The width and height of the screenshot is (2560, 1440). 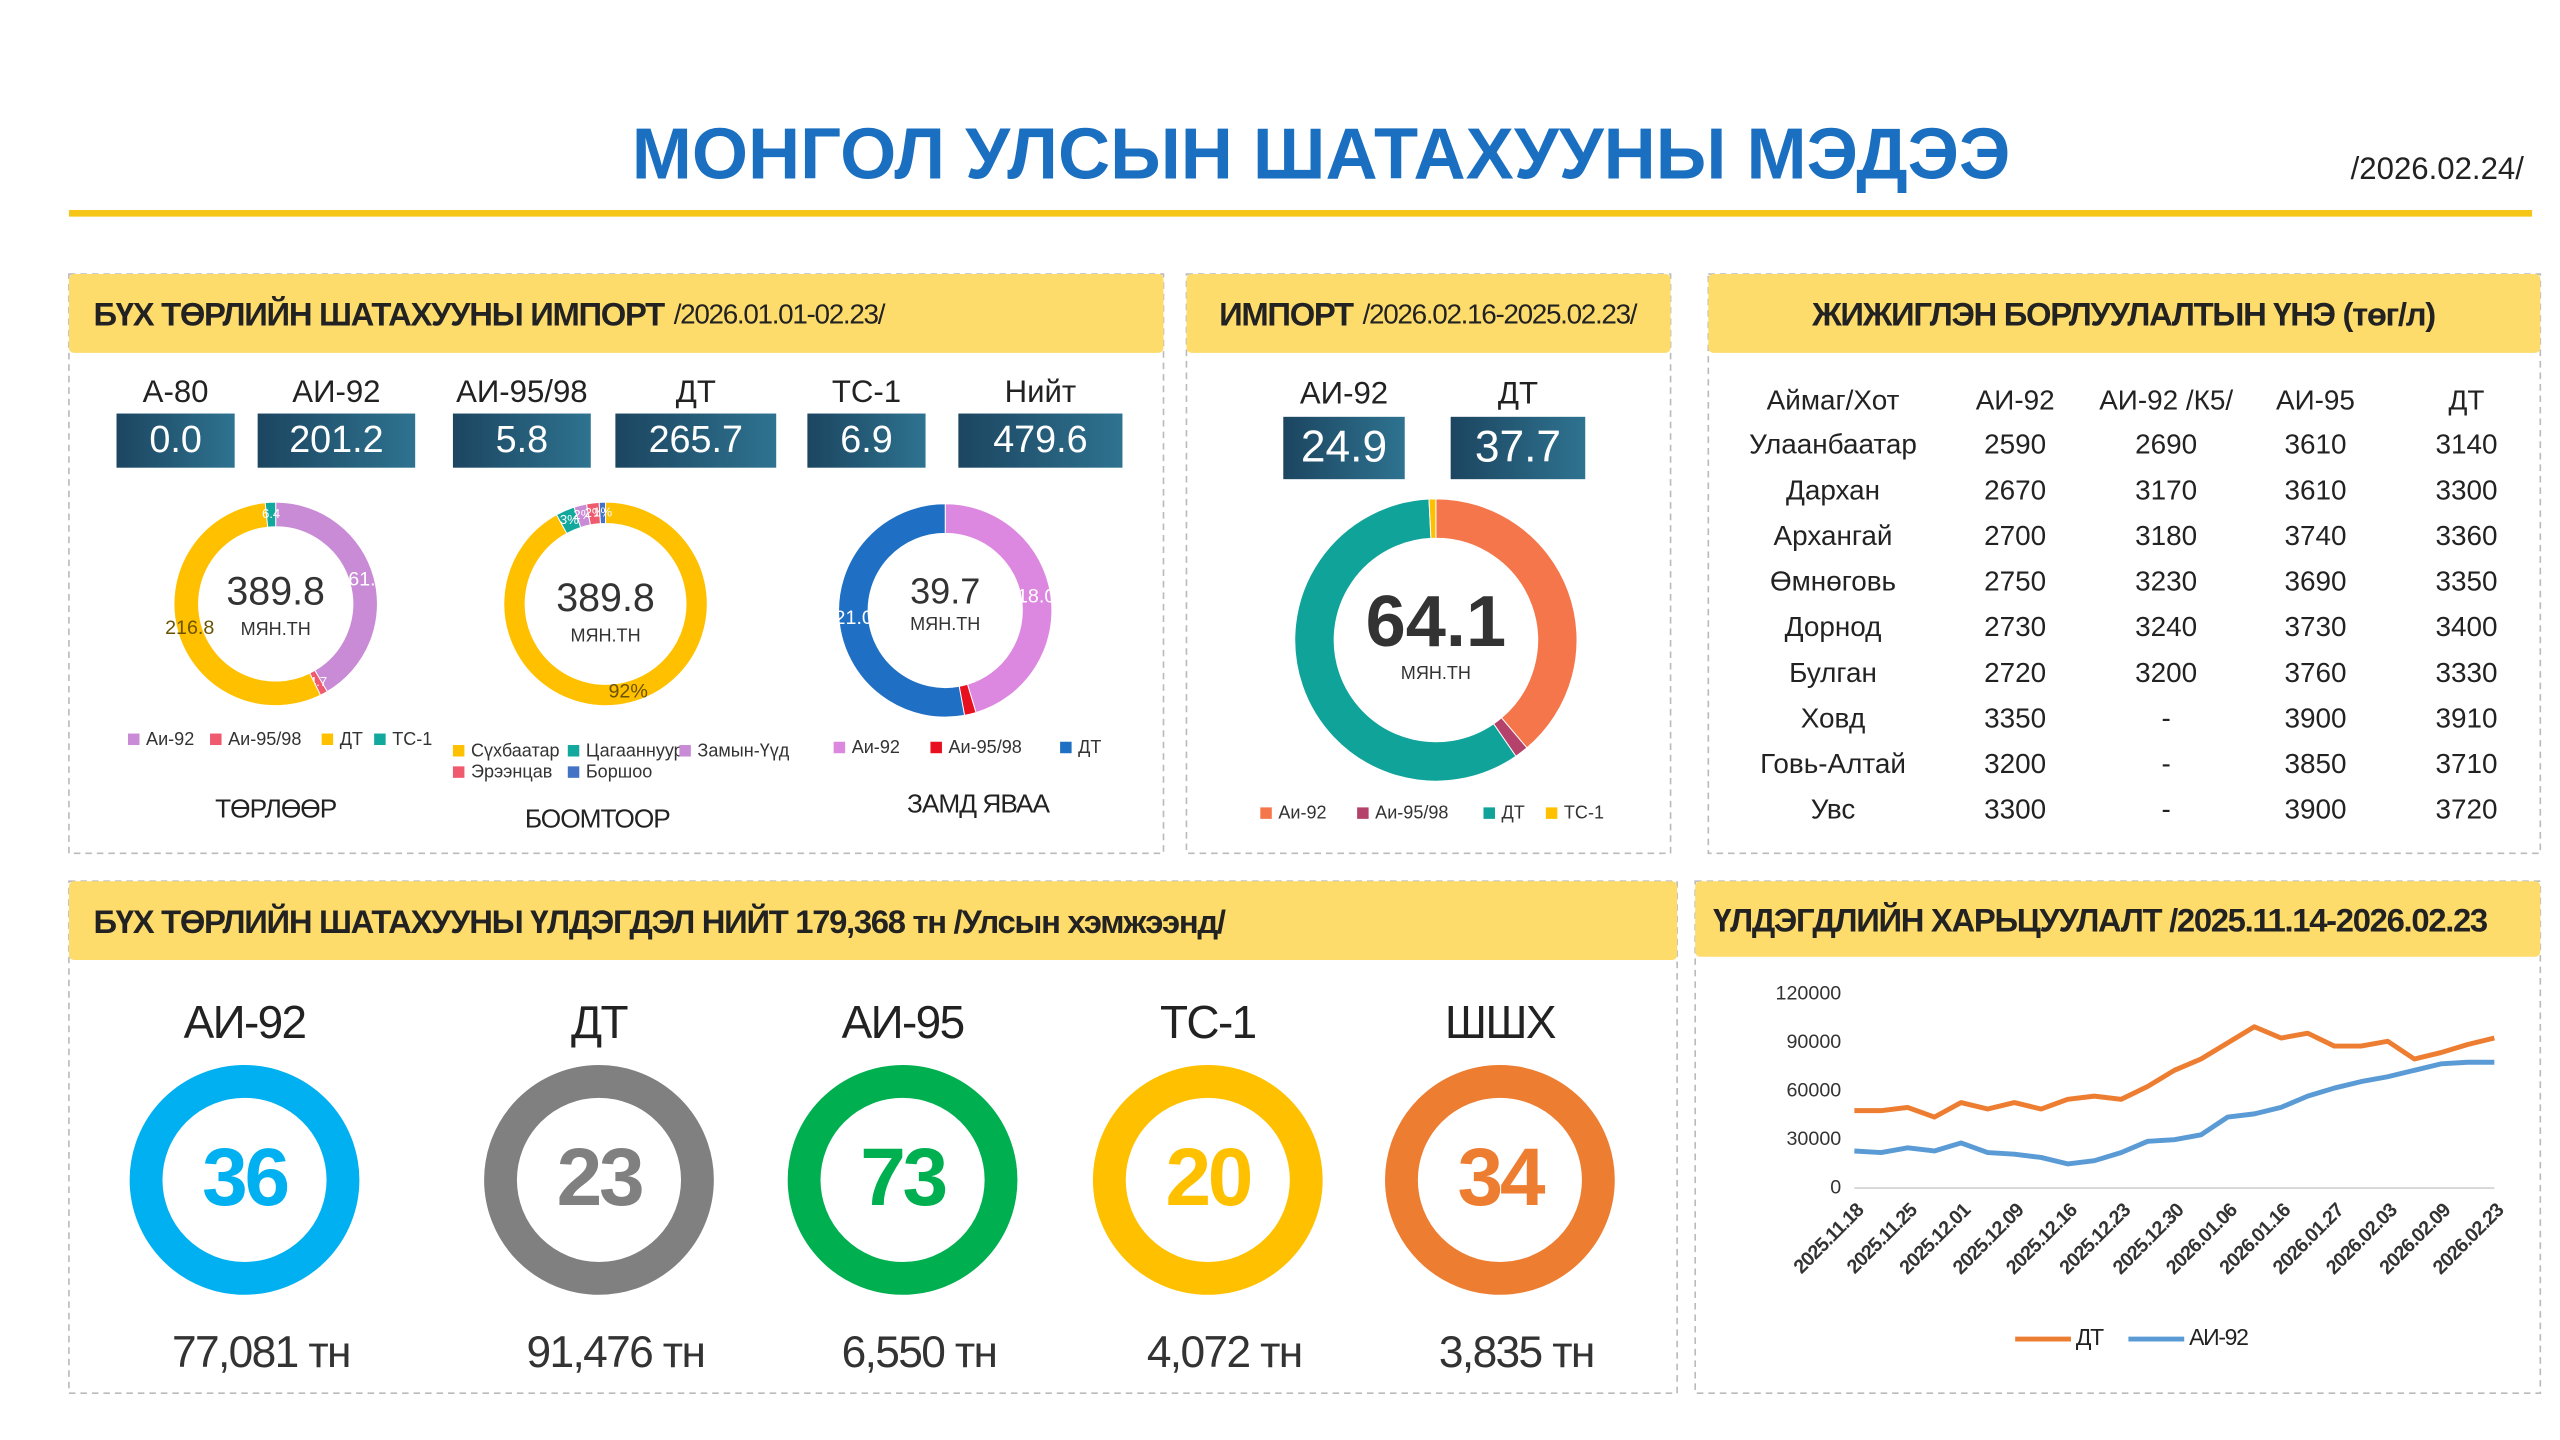 I want to click on table-cell: 3300, so click(x=2466, y=489).